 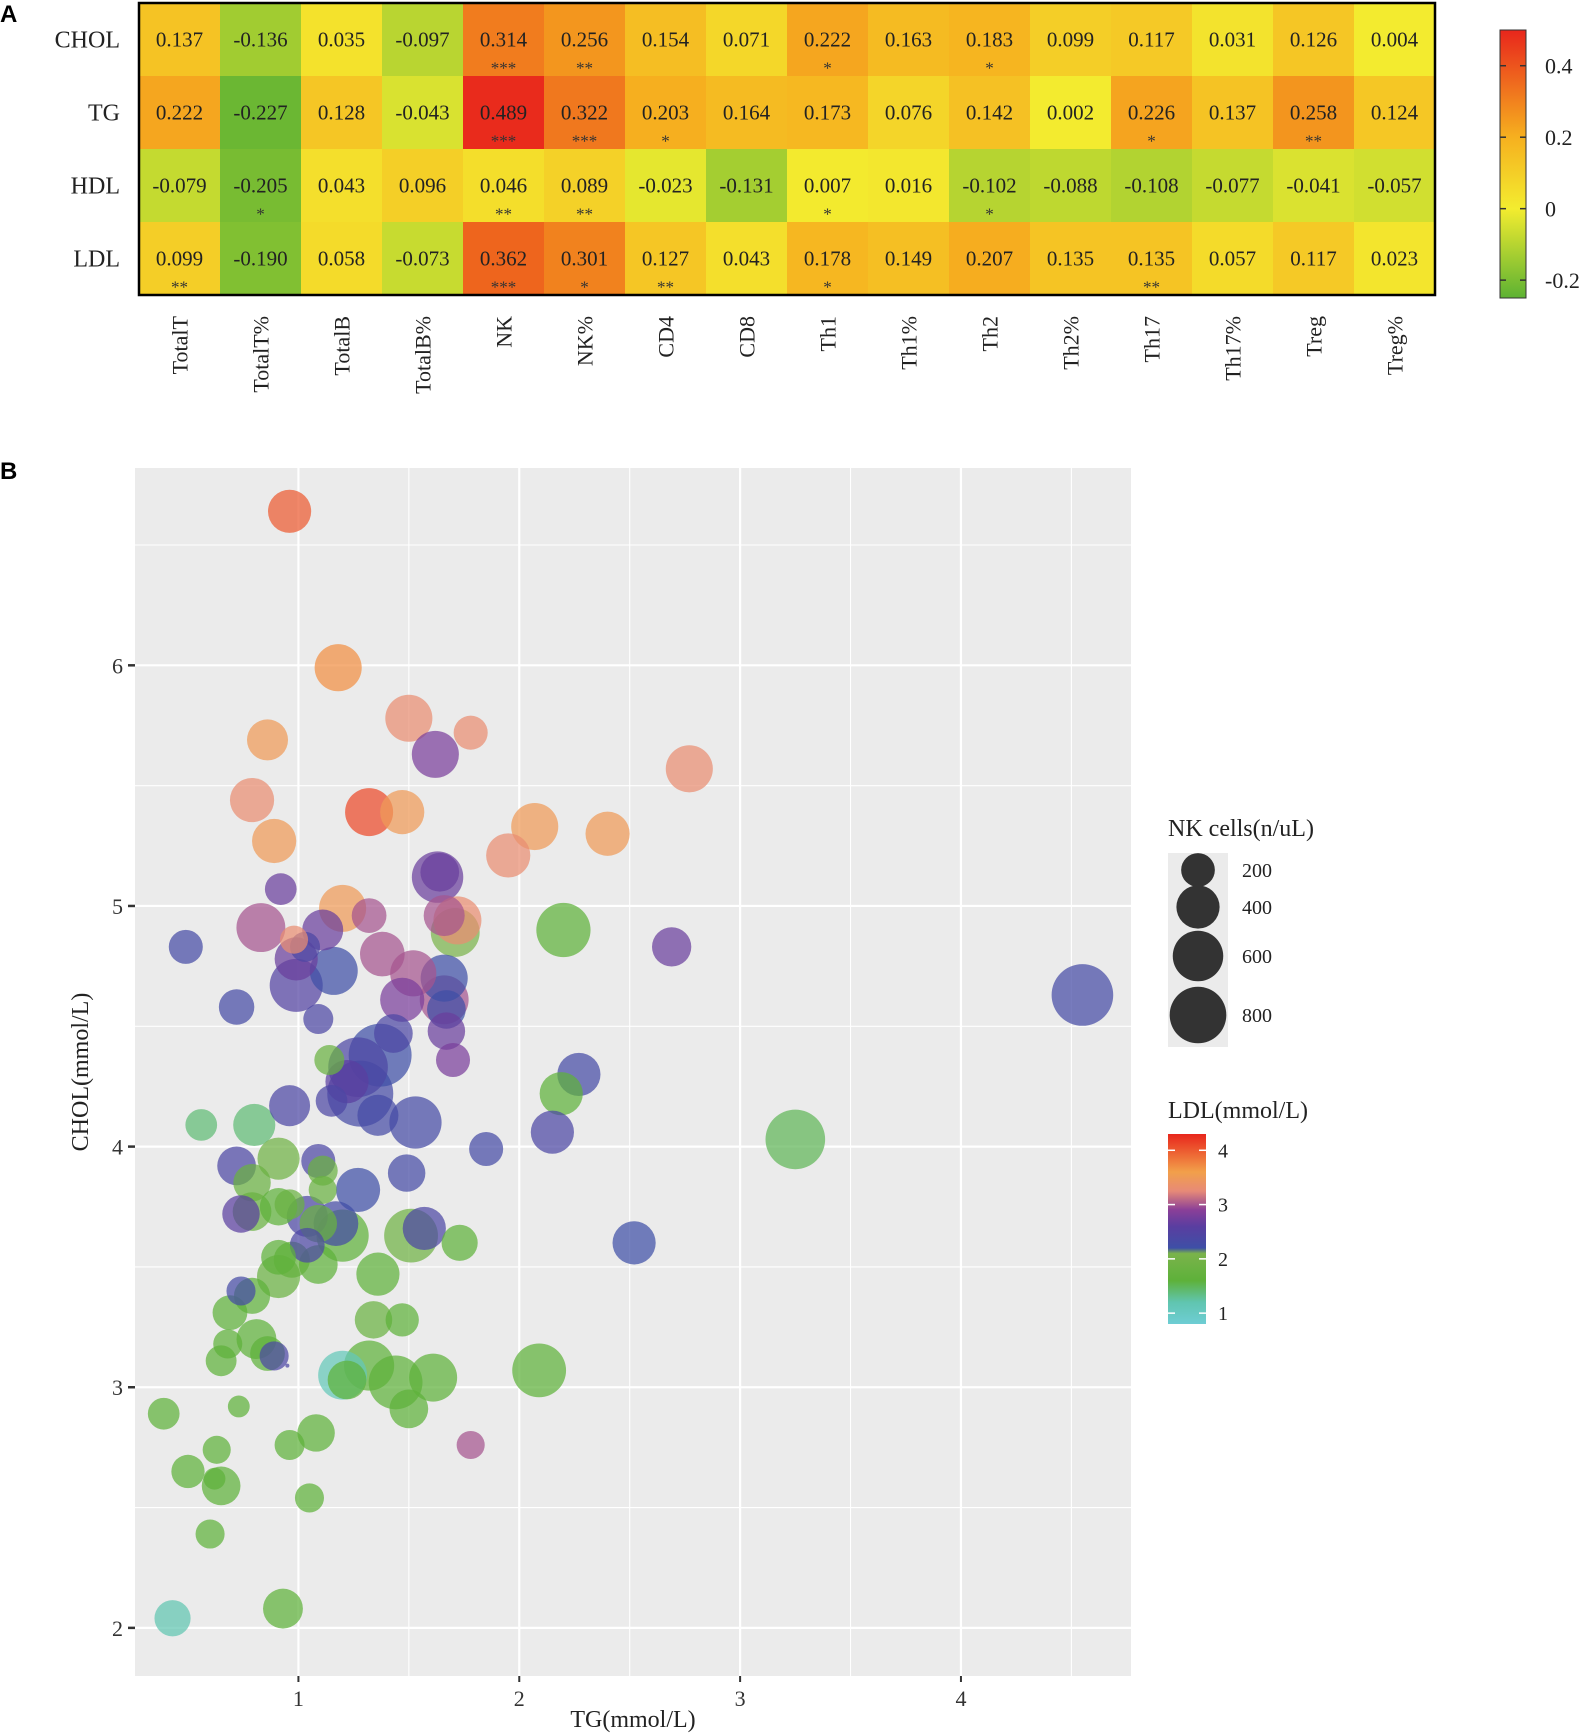 What do you see at coordinates (519, 1698) in the screenshot?
I see `x-tick-label: 2` at bounding box center [519, 1698].